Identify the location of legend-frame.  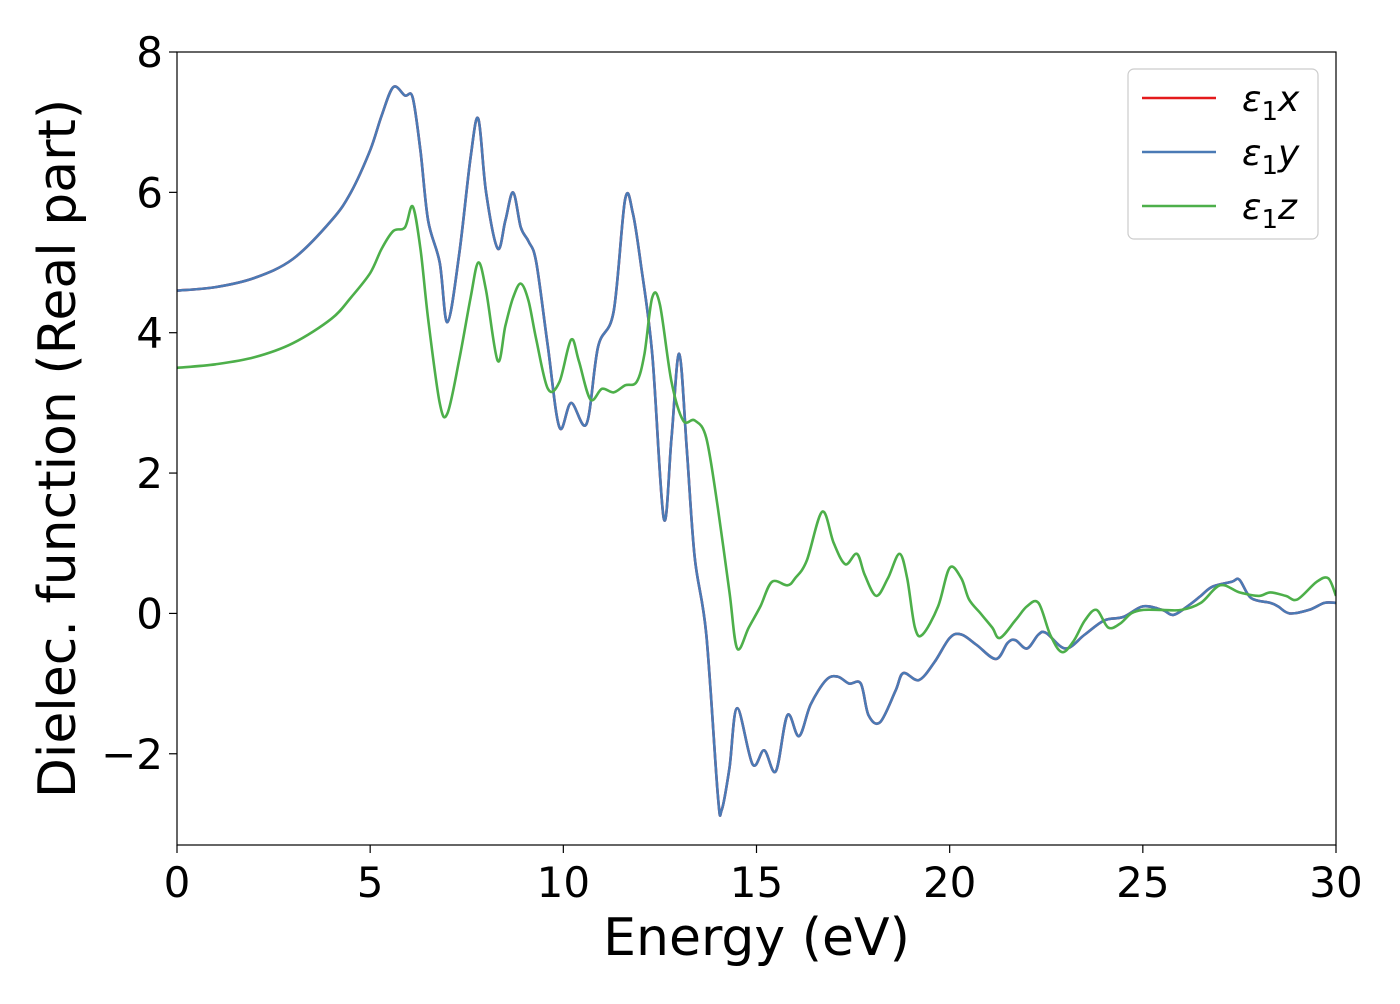
(1223, 154).